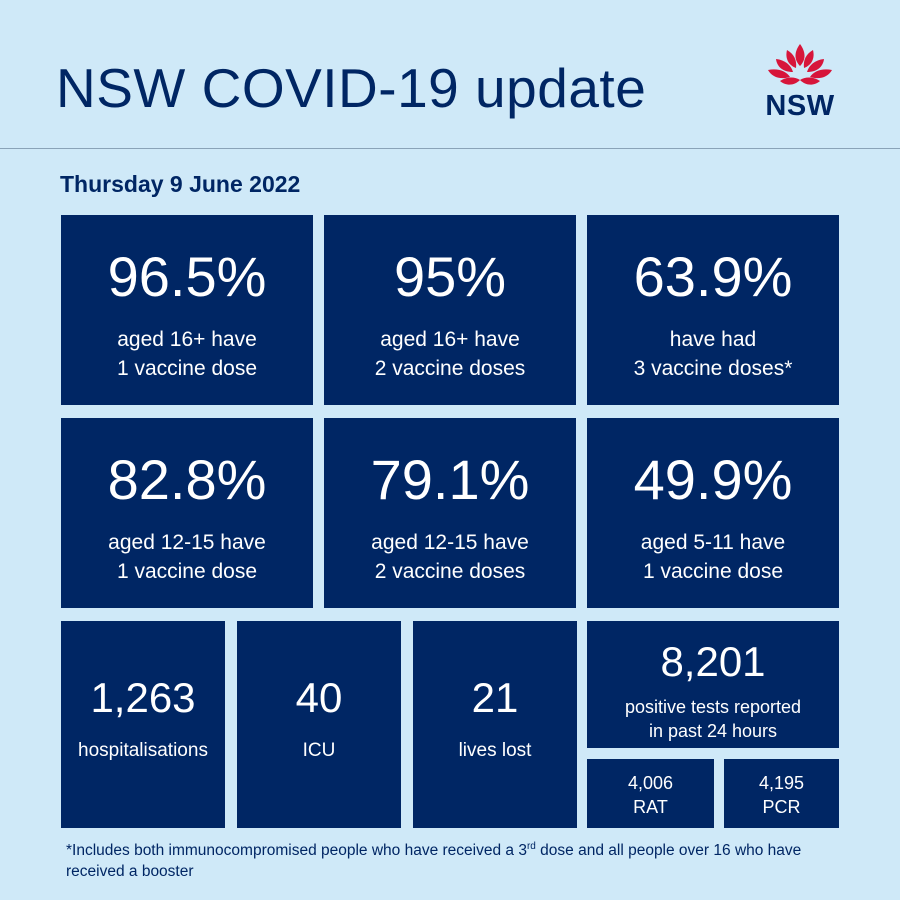 The image size is (900, 900). Describe the element at coordinates (180, 184) in the screenshot. I see `report-date: Thursday 9 June 2022` at that location.